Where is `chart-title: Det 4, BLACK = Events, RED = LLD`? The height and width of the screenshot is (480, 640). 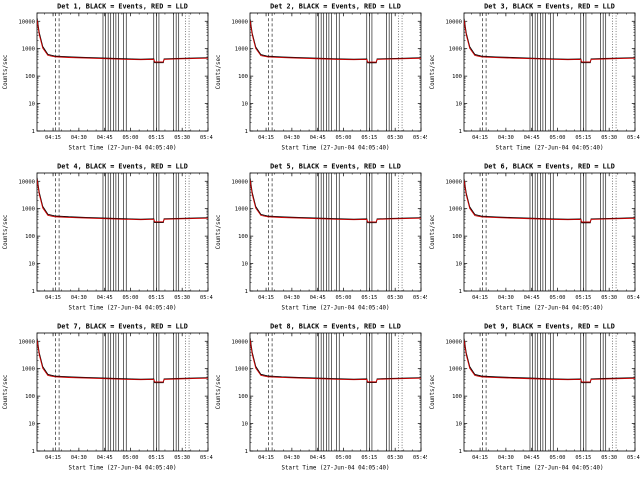 chart-title: Det 4, BLACK = Events, RED = LLD is located at coordinates (122, 166).